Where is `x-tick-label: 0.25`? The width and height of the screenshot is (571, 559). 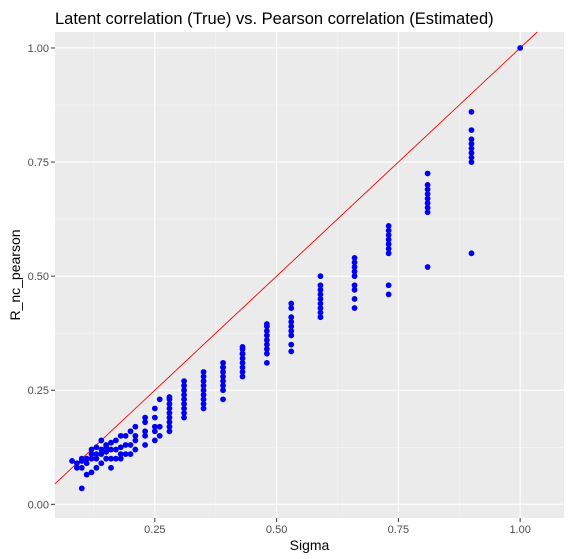 x-tick-label: 0.25 is located at coordinates (154, 530).